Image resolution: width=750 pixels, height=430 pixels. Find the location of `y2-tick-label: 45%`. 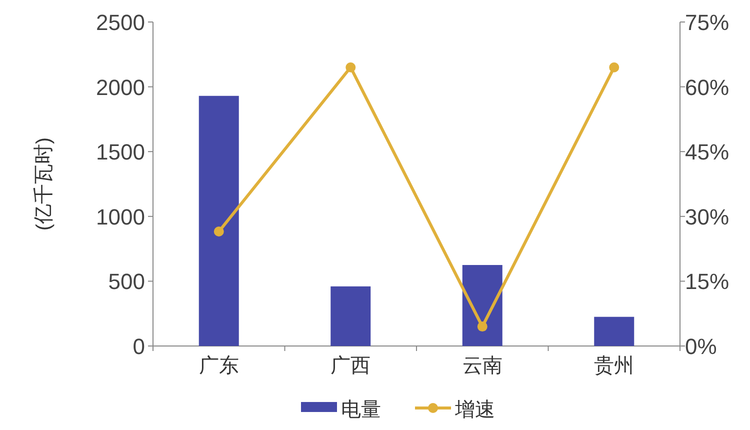

y2-tick-label: 45% is located at coordinates (707, 152).